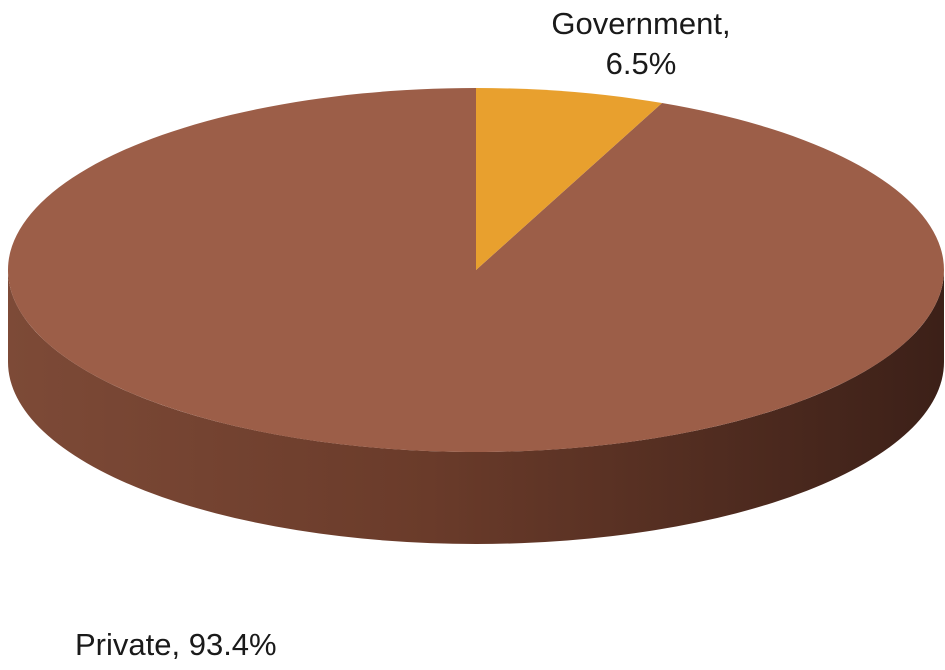 This screenshot has height=670, width=945. I want to click on data-label-government-line1: Government,, so click(641, 23).